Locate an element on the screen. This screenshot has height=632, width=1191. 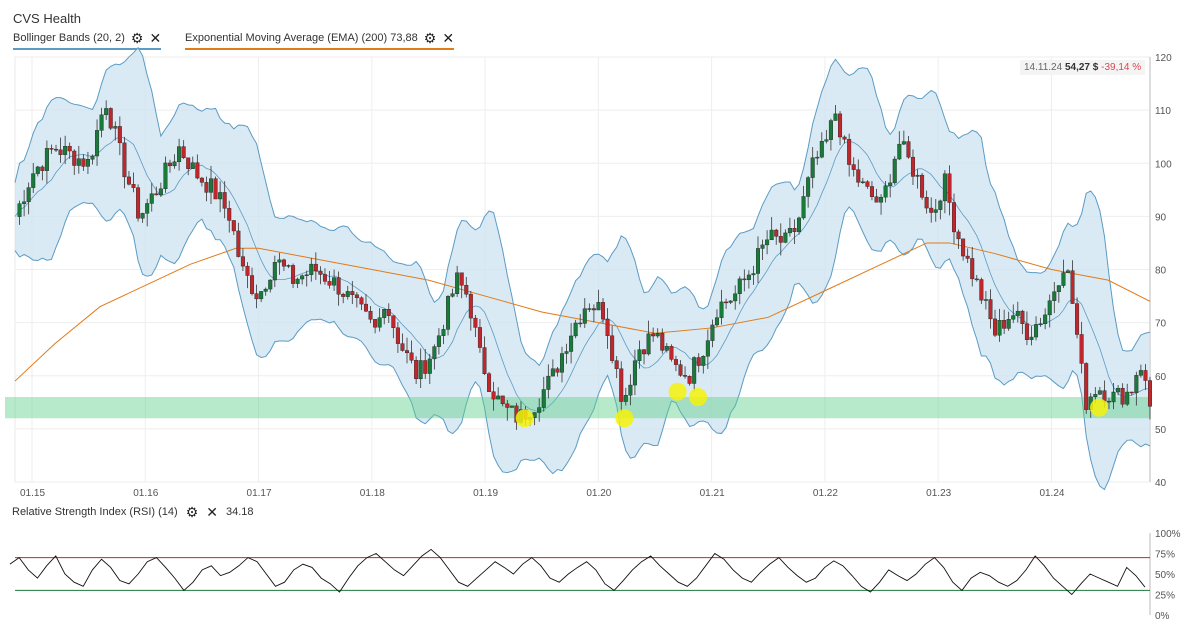
rsi-y-tick-label: 75% is located at coordinates (1165, 555).